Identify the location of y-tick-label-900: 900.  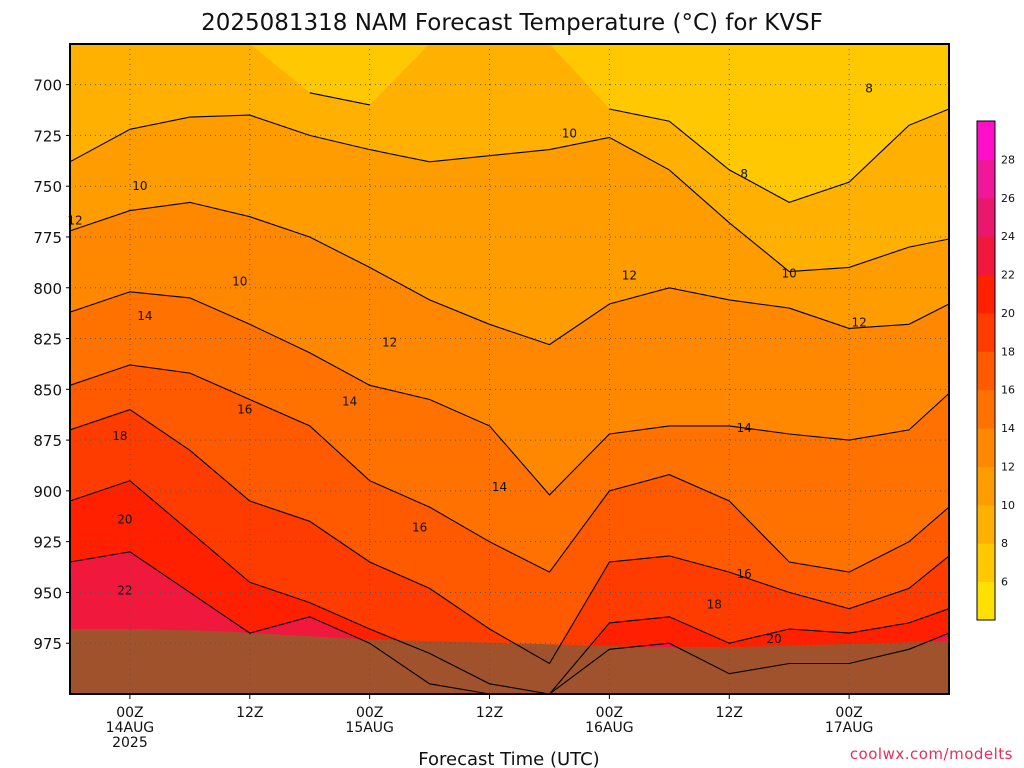
(47, 492).